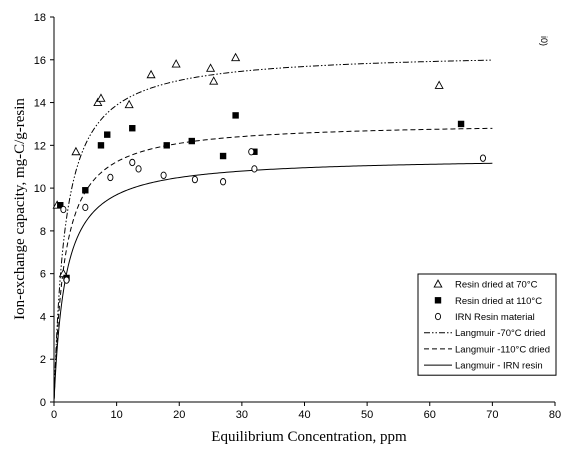 This screenshot has height=452, width=566. I want to click on y-tick-label: 10, so click(40, 189).